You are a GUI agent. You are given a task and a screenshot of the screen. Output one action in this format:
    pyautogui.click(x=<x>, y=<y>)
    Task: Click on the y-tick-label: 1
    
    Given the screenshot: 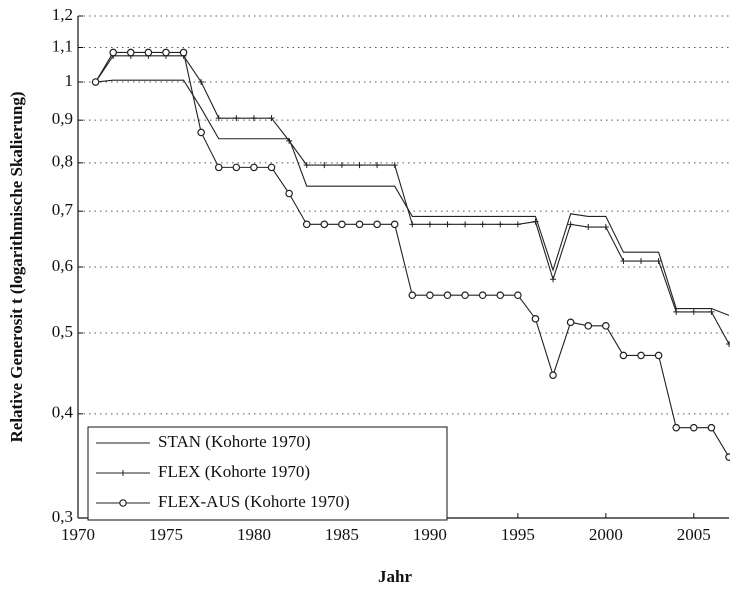 What is the action you would take?
    pyautogui.click(x=69, y=80)
    